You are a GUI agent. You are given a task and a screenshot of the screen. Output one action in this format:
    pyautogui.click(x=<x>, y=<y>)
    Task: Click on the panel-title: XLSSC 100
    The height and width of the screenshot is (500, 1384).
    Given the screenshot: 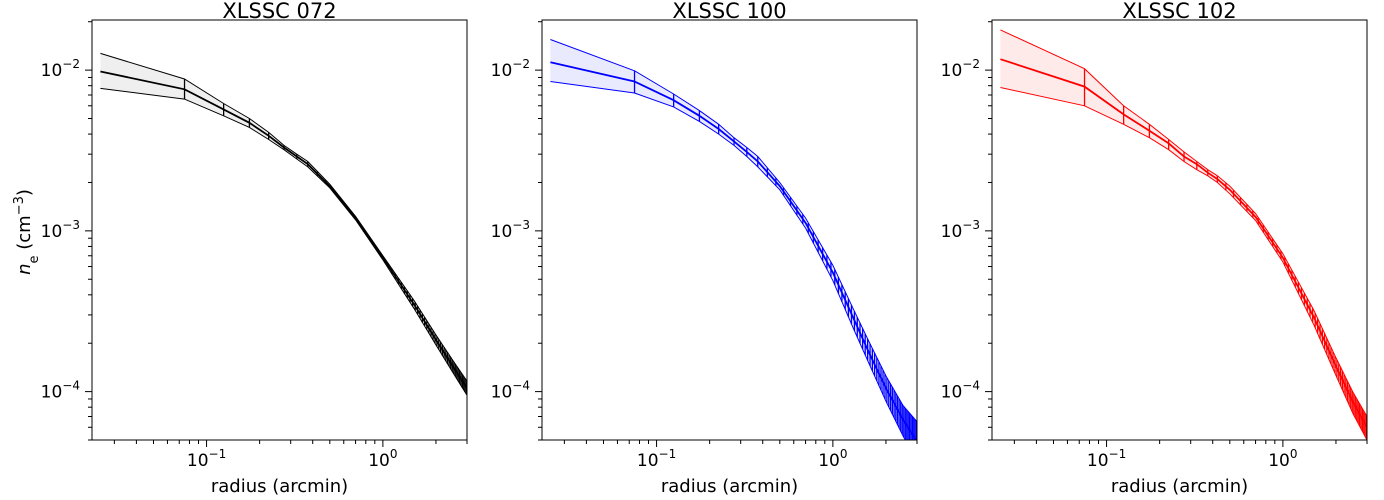 What is the action you would take?
    pyautogui.click(x=729, y=11)
    